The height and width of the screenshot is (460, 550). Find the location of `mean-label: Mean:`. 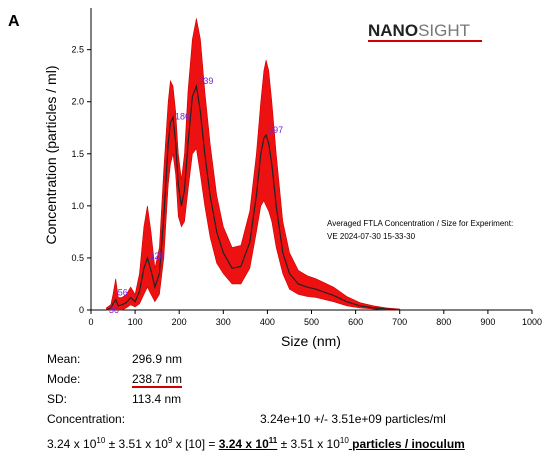

mean-label: Mean: is located at coordinates (64, 359).